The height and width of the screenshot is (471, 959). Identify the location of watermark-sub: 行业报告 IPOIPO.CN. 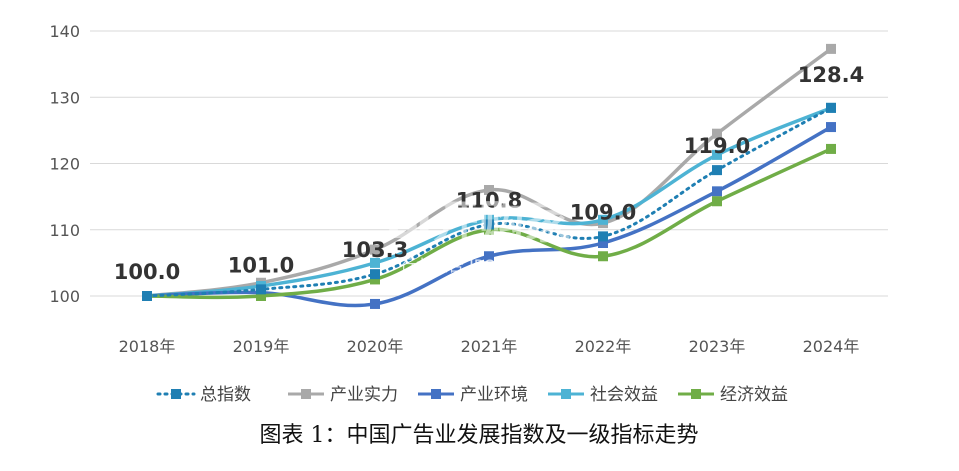
(475, 265).